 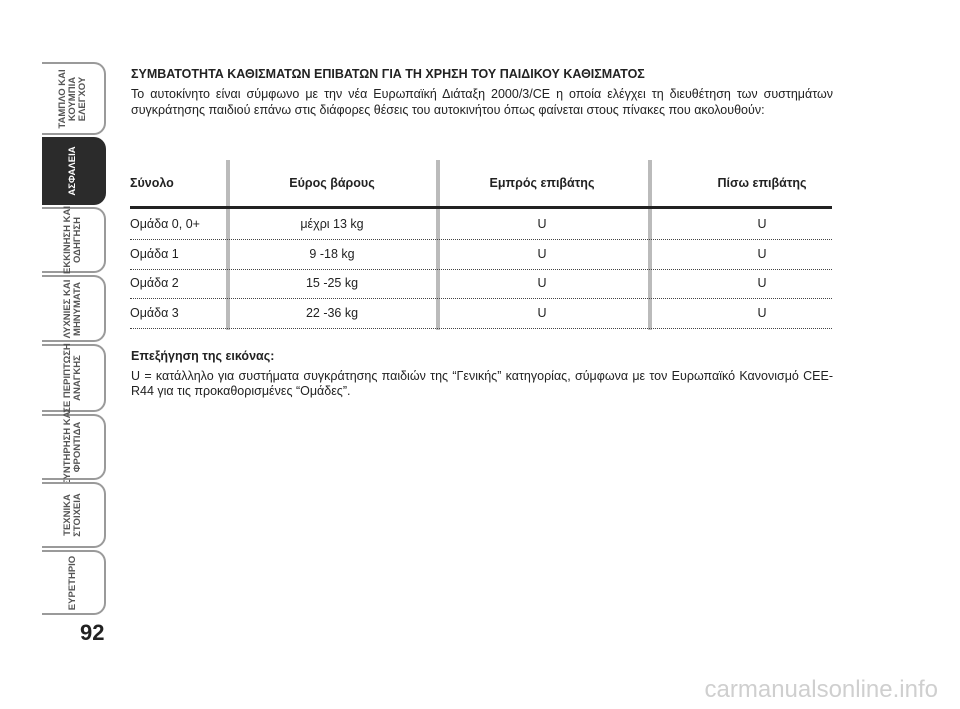 I want to click on nav-tab: ΕΥΡΕΤΗΡΙΟ, so click(x=74, y=582).